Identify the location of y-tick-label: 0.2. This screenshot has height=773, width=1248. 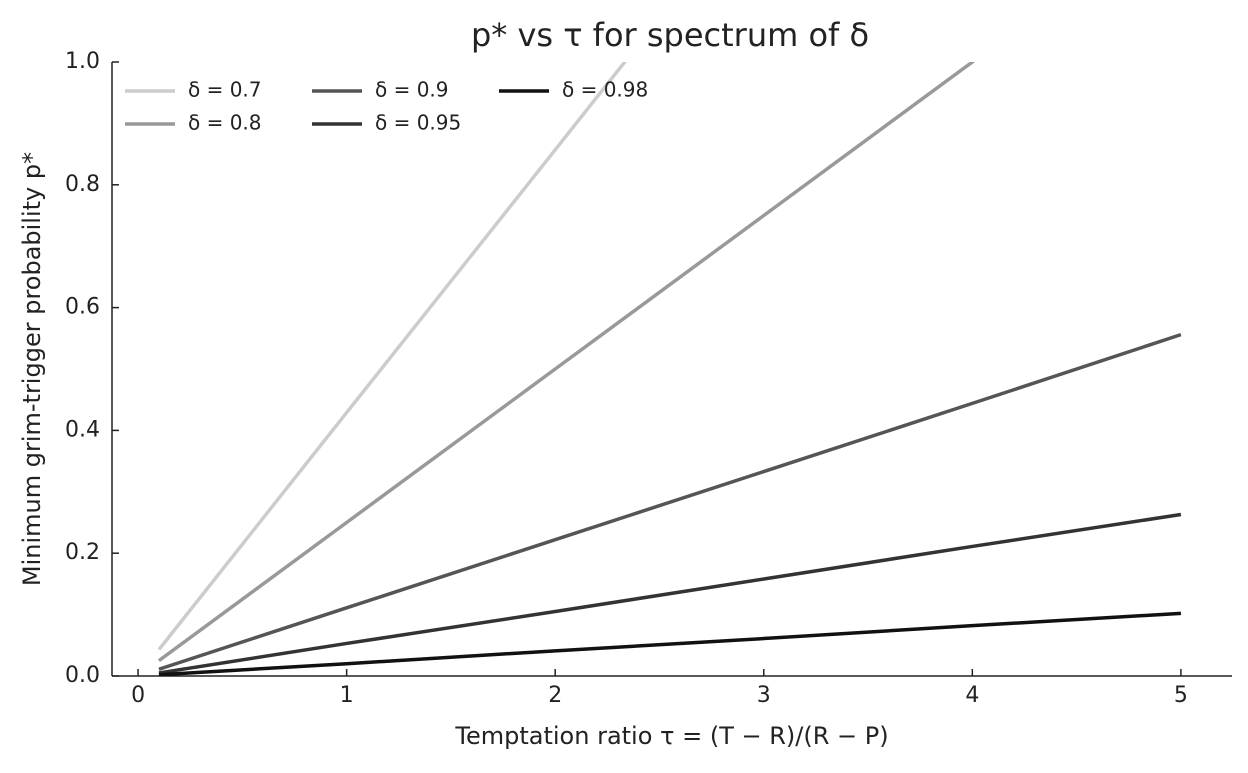
(82, 552).